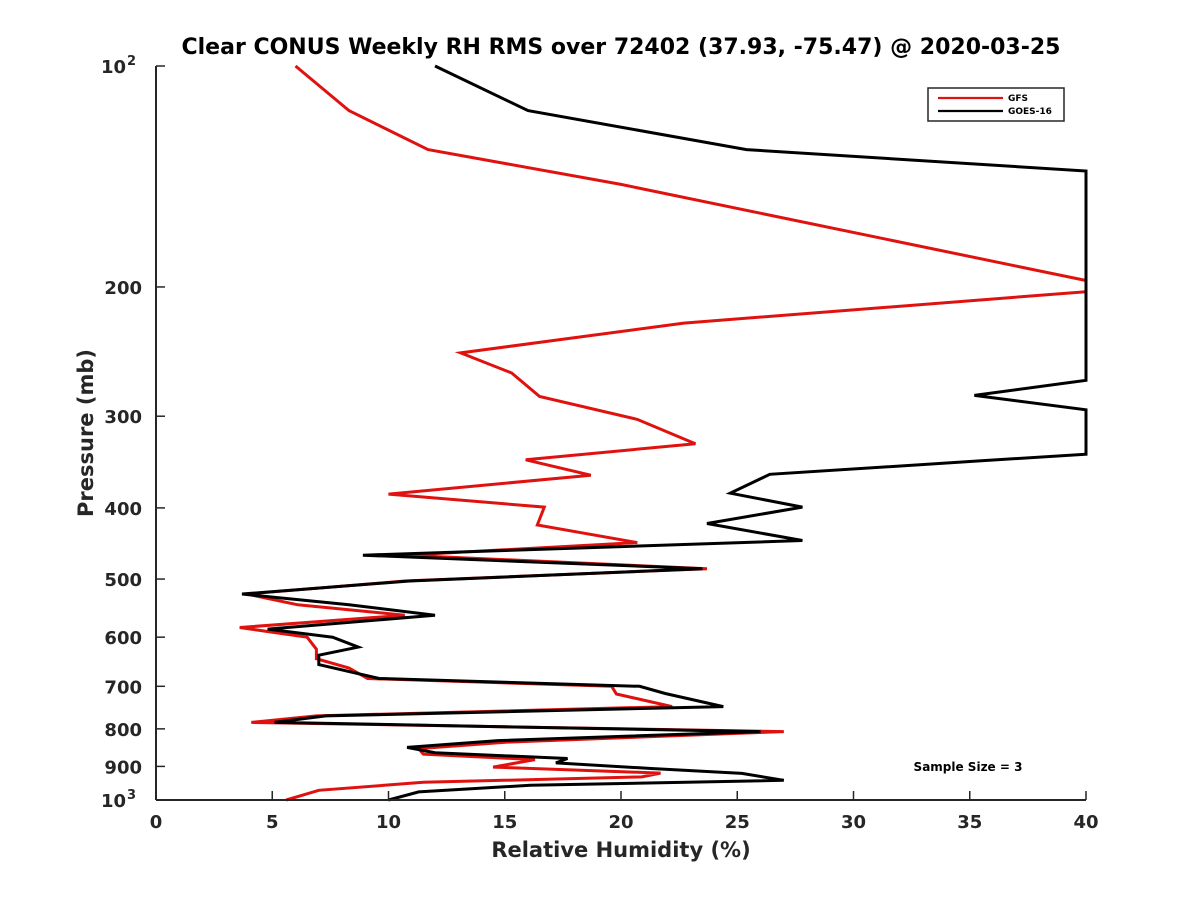  Describe the element at coordinates (1018, 99) in the screenshot. I see `legend-label-gfs: GFS` at that location.